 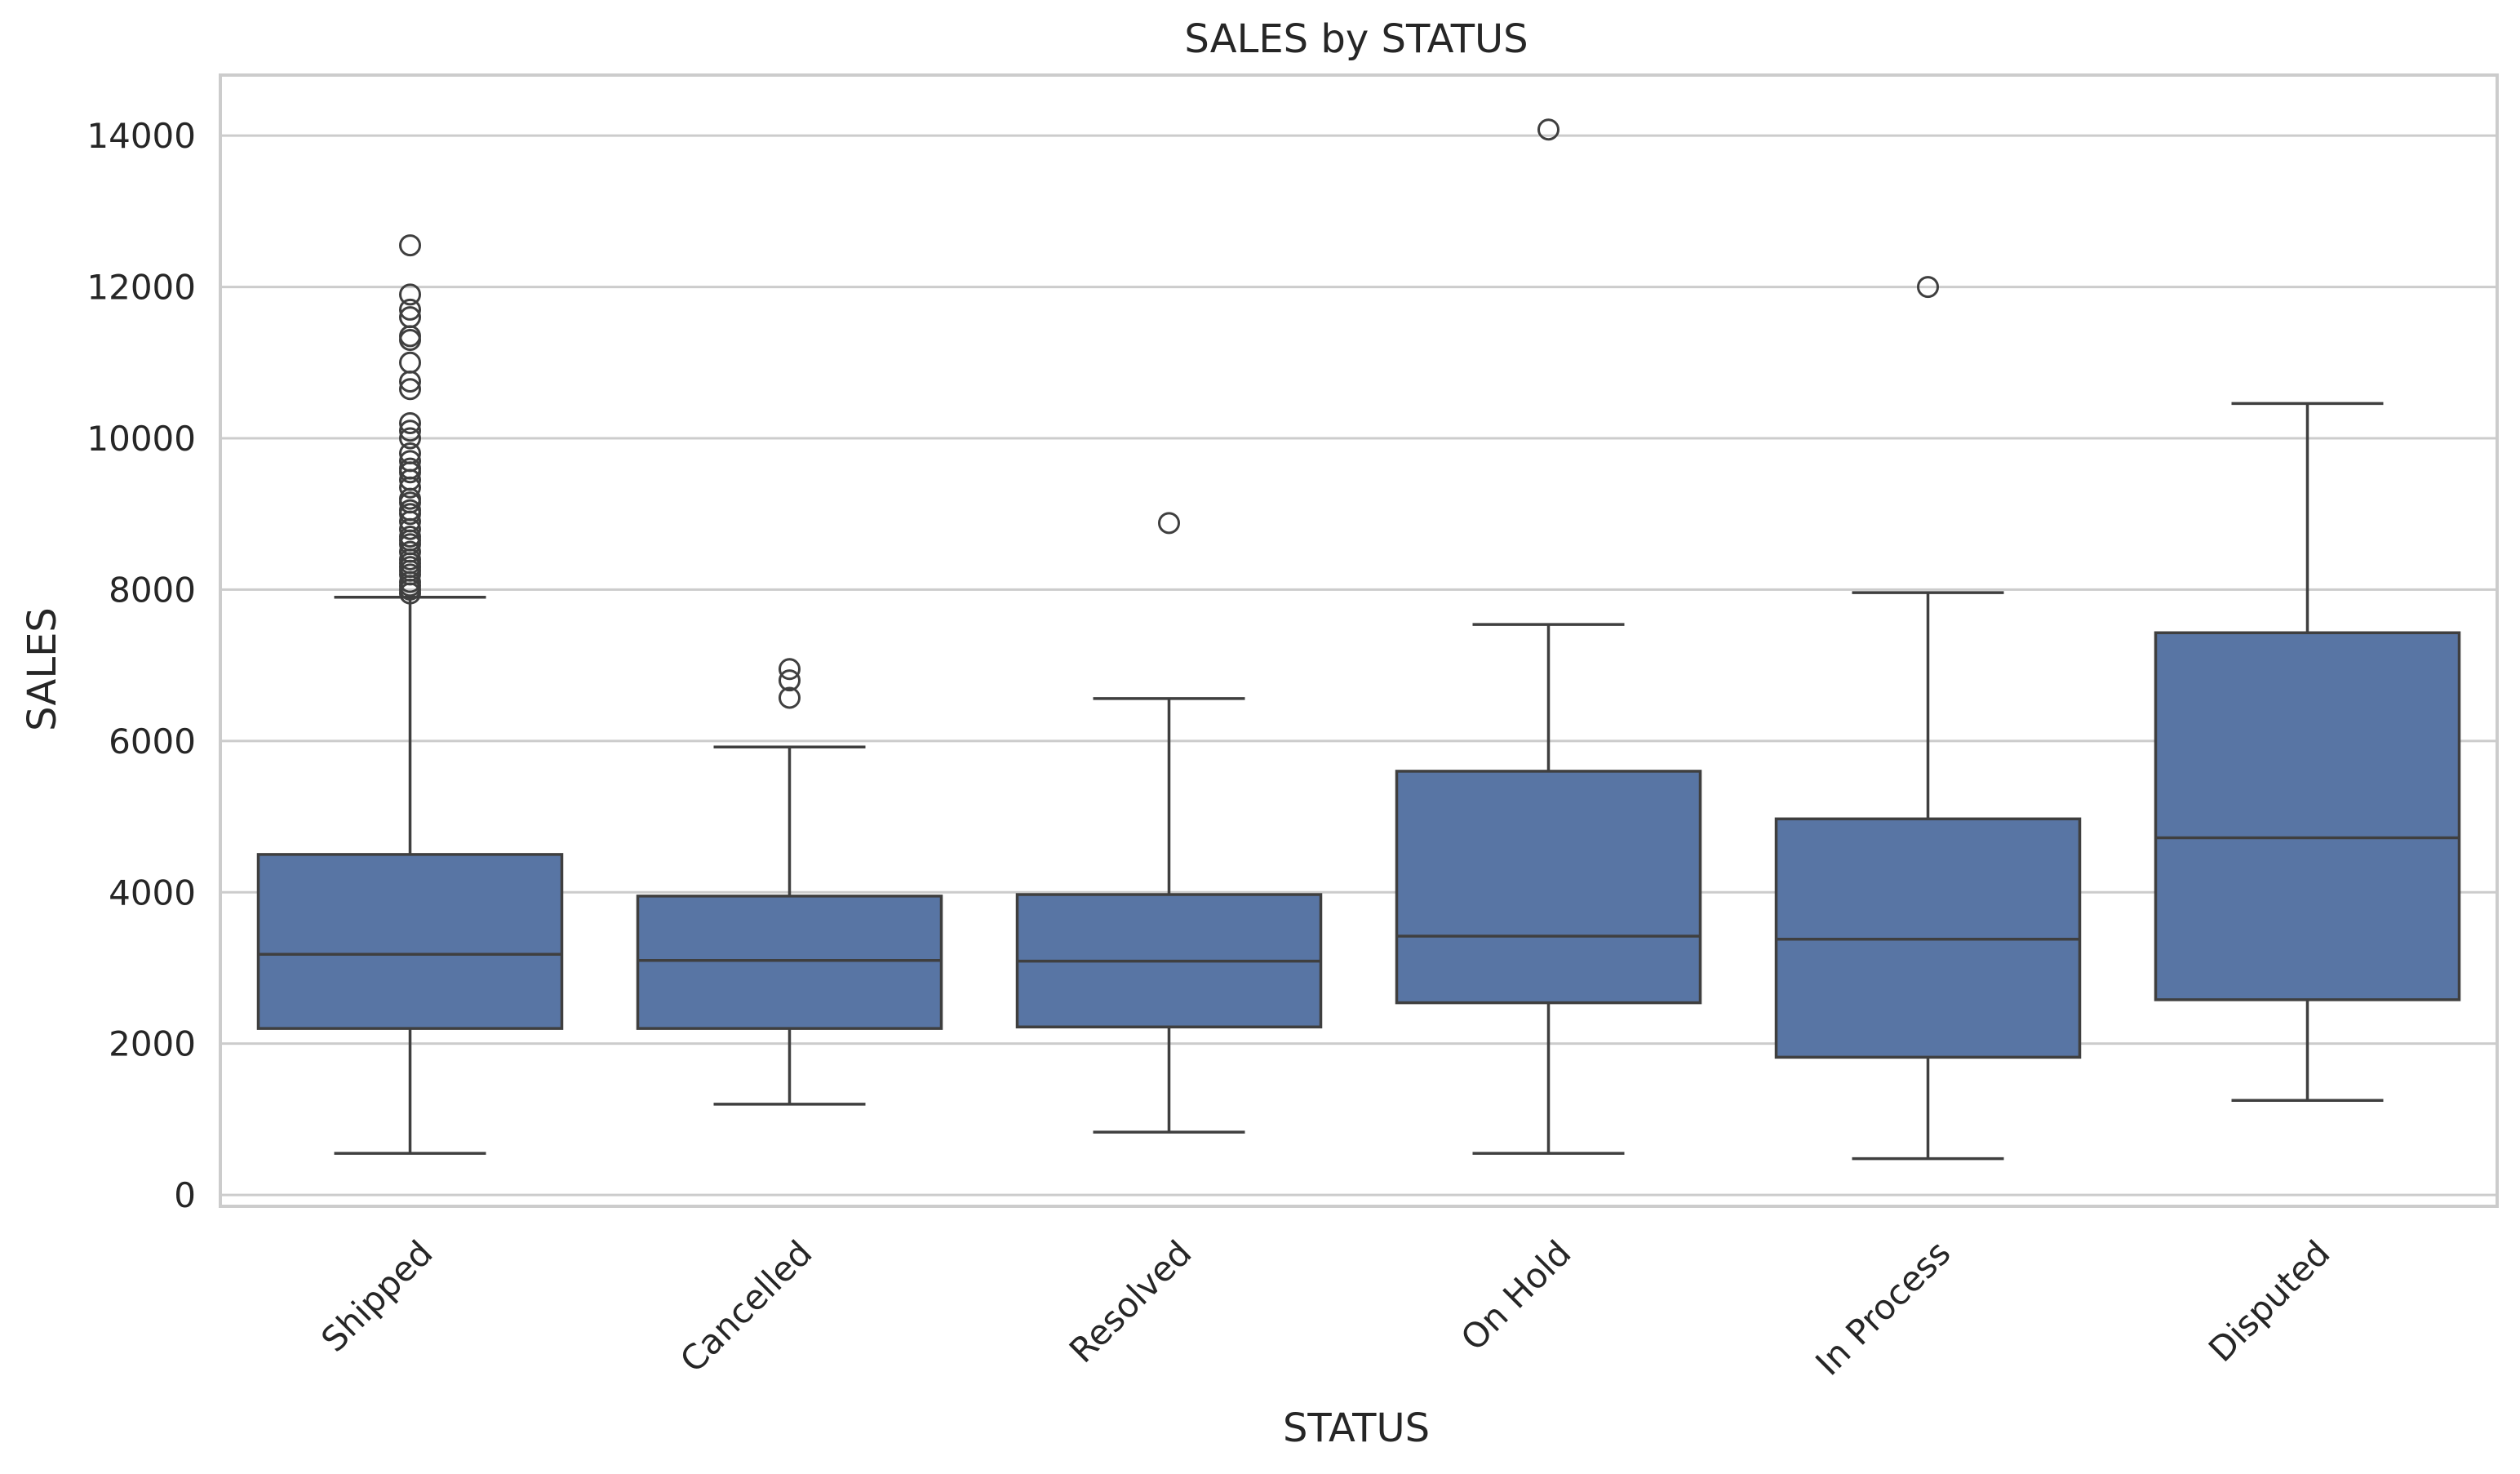 What do you see at coordinates (1356, 39) in the screenshot?
I see `chart-title: SALES by STATUS` at bounding box center [1356, 39].